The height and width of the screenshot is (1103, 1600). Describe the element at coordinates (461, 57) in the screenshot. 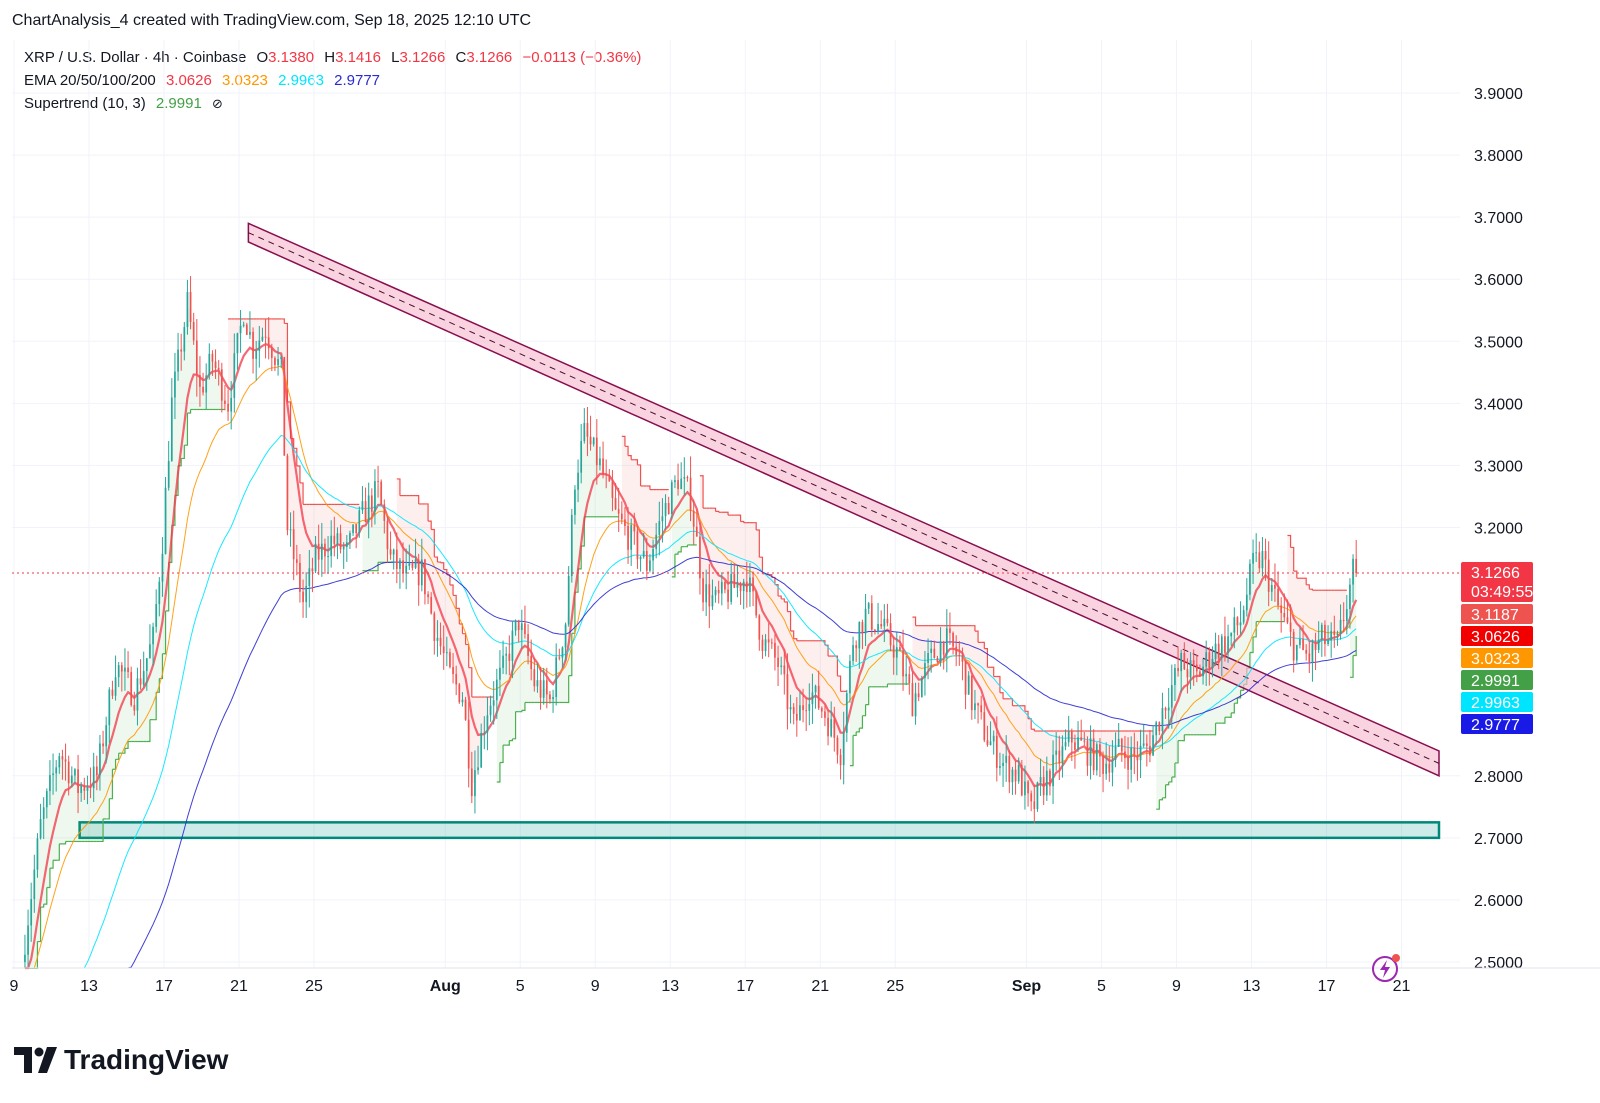

I see `close-label: C` at that location.